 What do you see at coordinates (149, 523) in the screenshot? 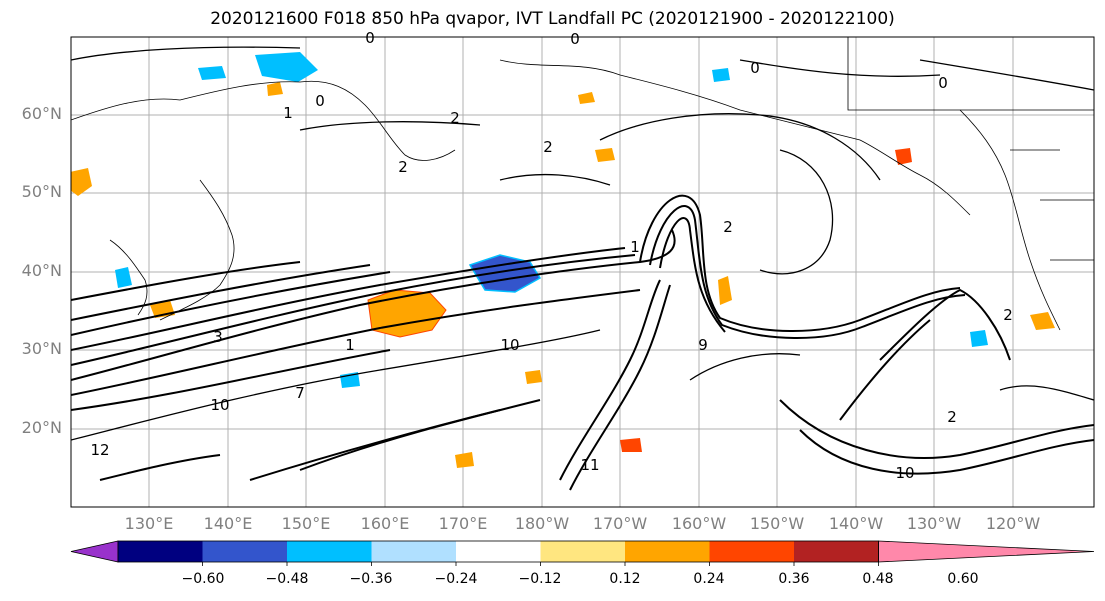
I see `lon-label-130e: 130°E` at bounding box center [149, 523].